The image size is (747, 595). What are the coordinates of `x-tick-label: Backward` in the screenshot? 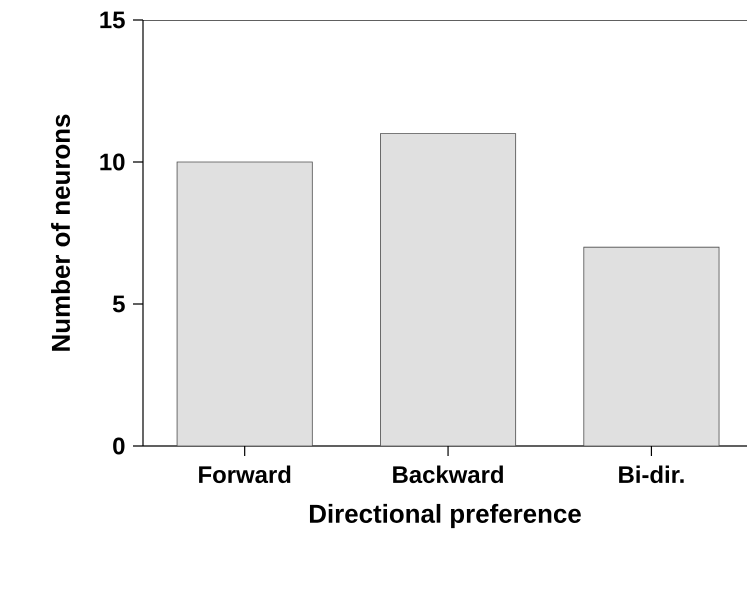 It's located at (448, 475).